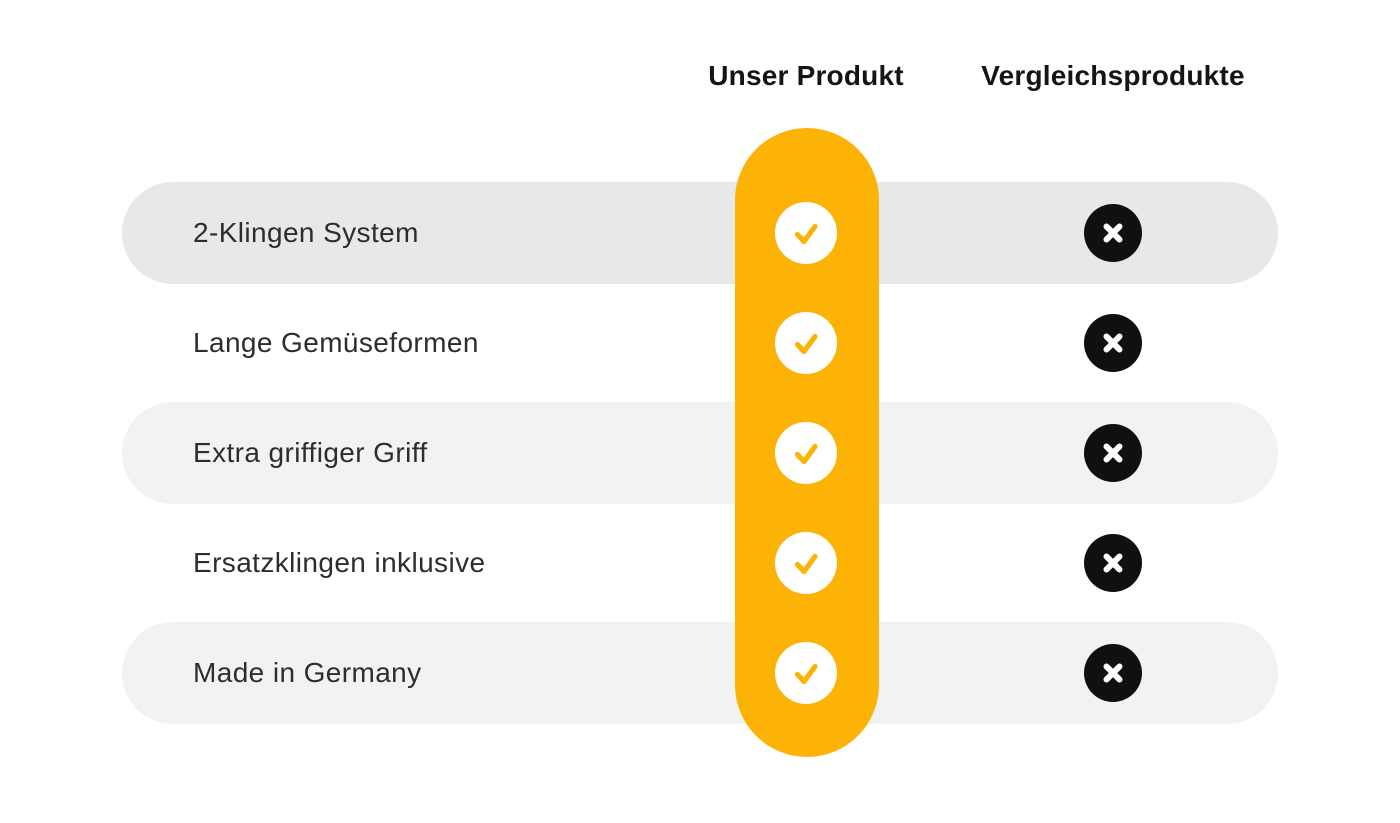  I want to click on table-row: Extra griffiger Griff, so click(700, 453).